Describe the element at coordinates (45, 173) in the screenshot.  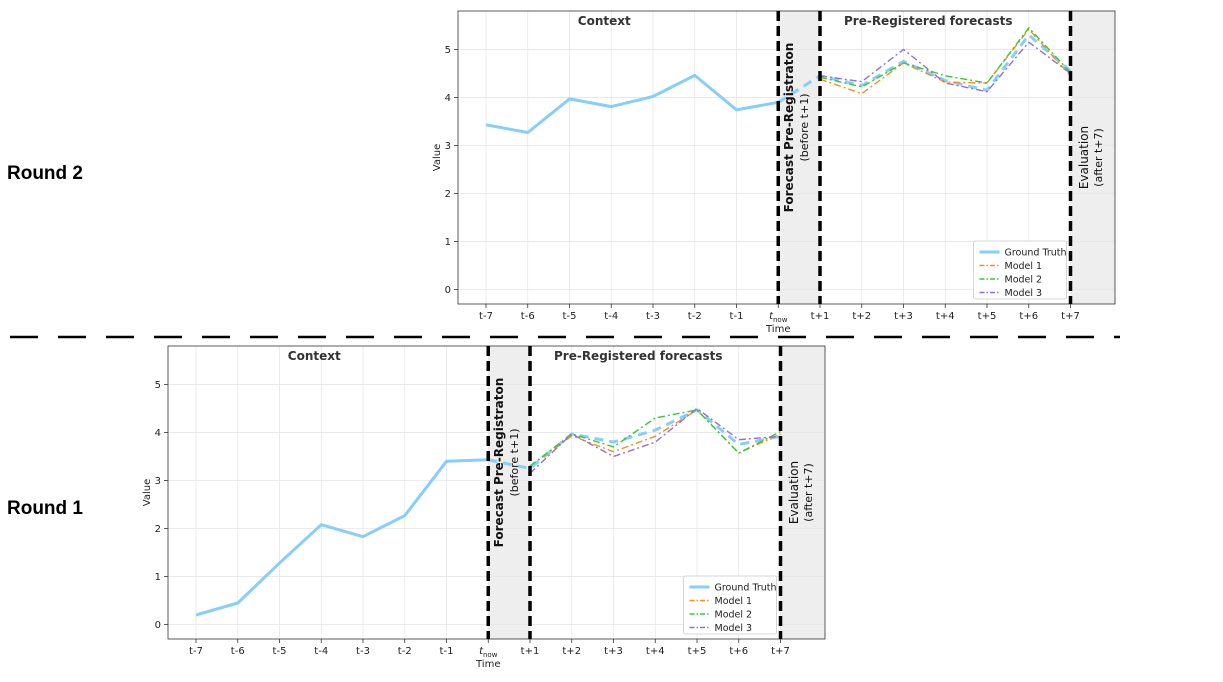
I see `round-2-label: Round 2` at that location.